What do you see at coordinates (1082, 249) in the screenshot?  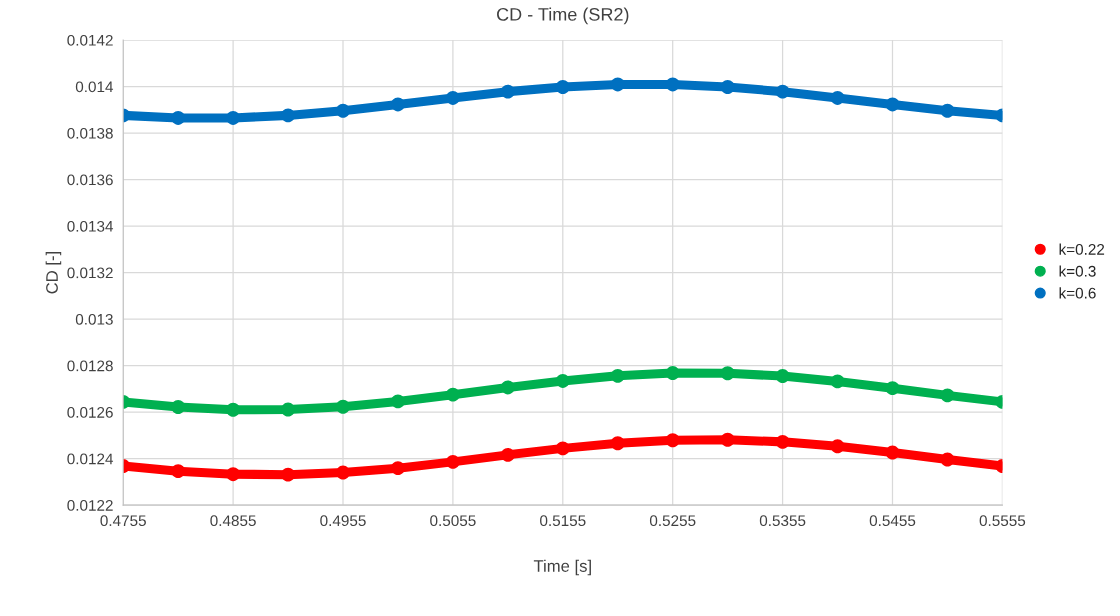 I see `legend-label: k=0.22` at bounding box center [1082, 249].